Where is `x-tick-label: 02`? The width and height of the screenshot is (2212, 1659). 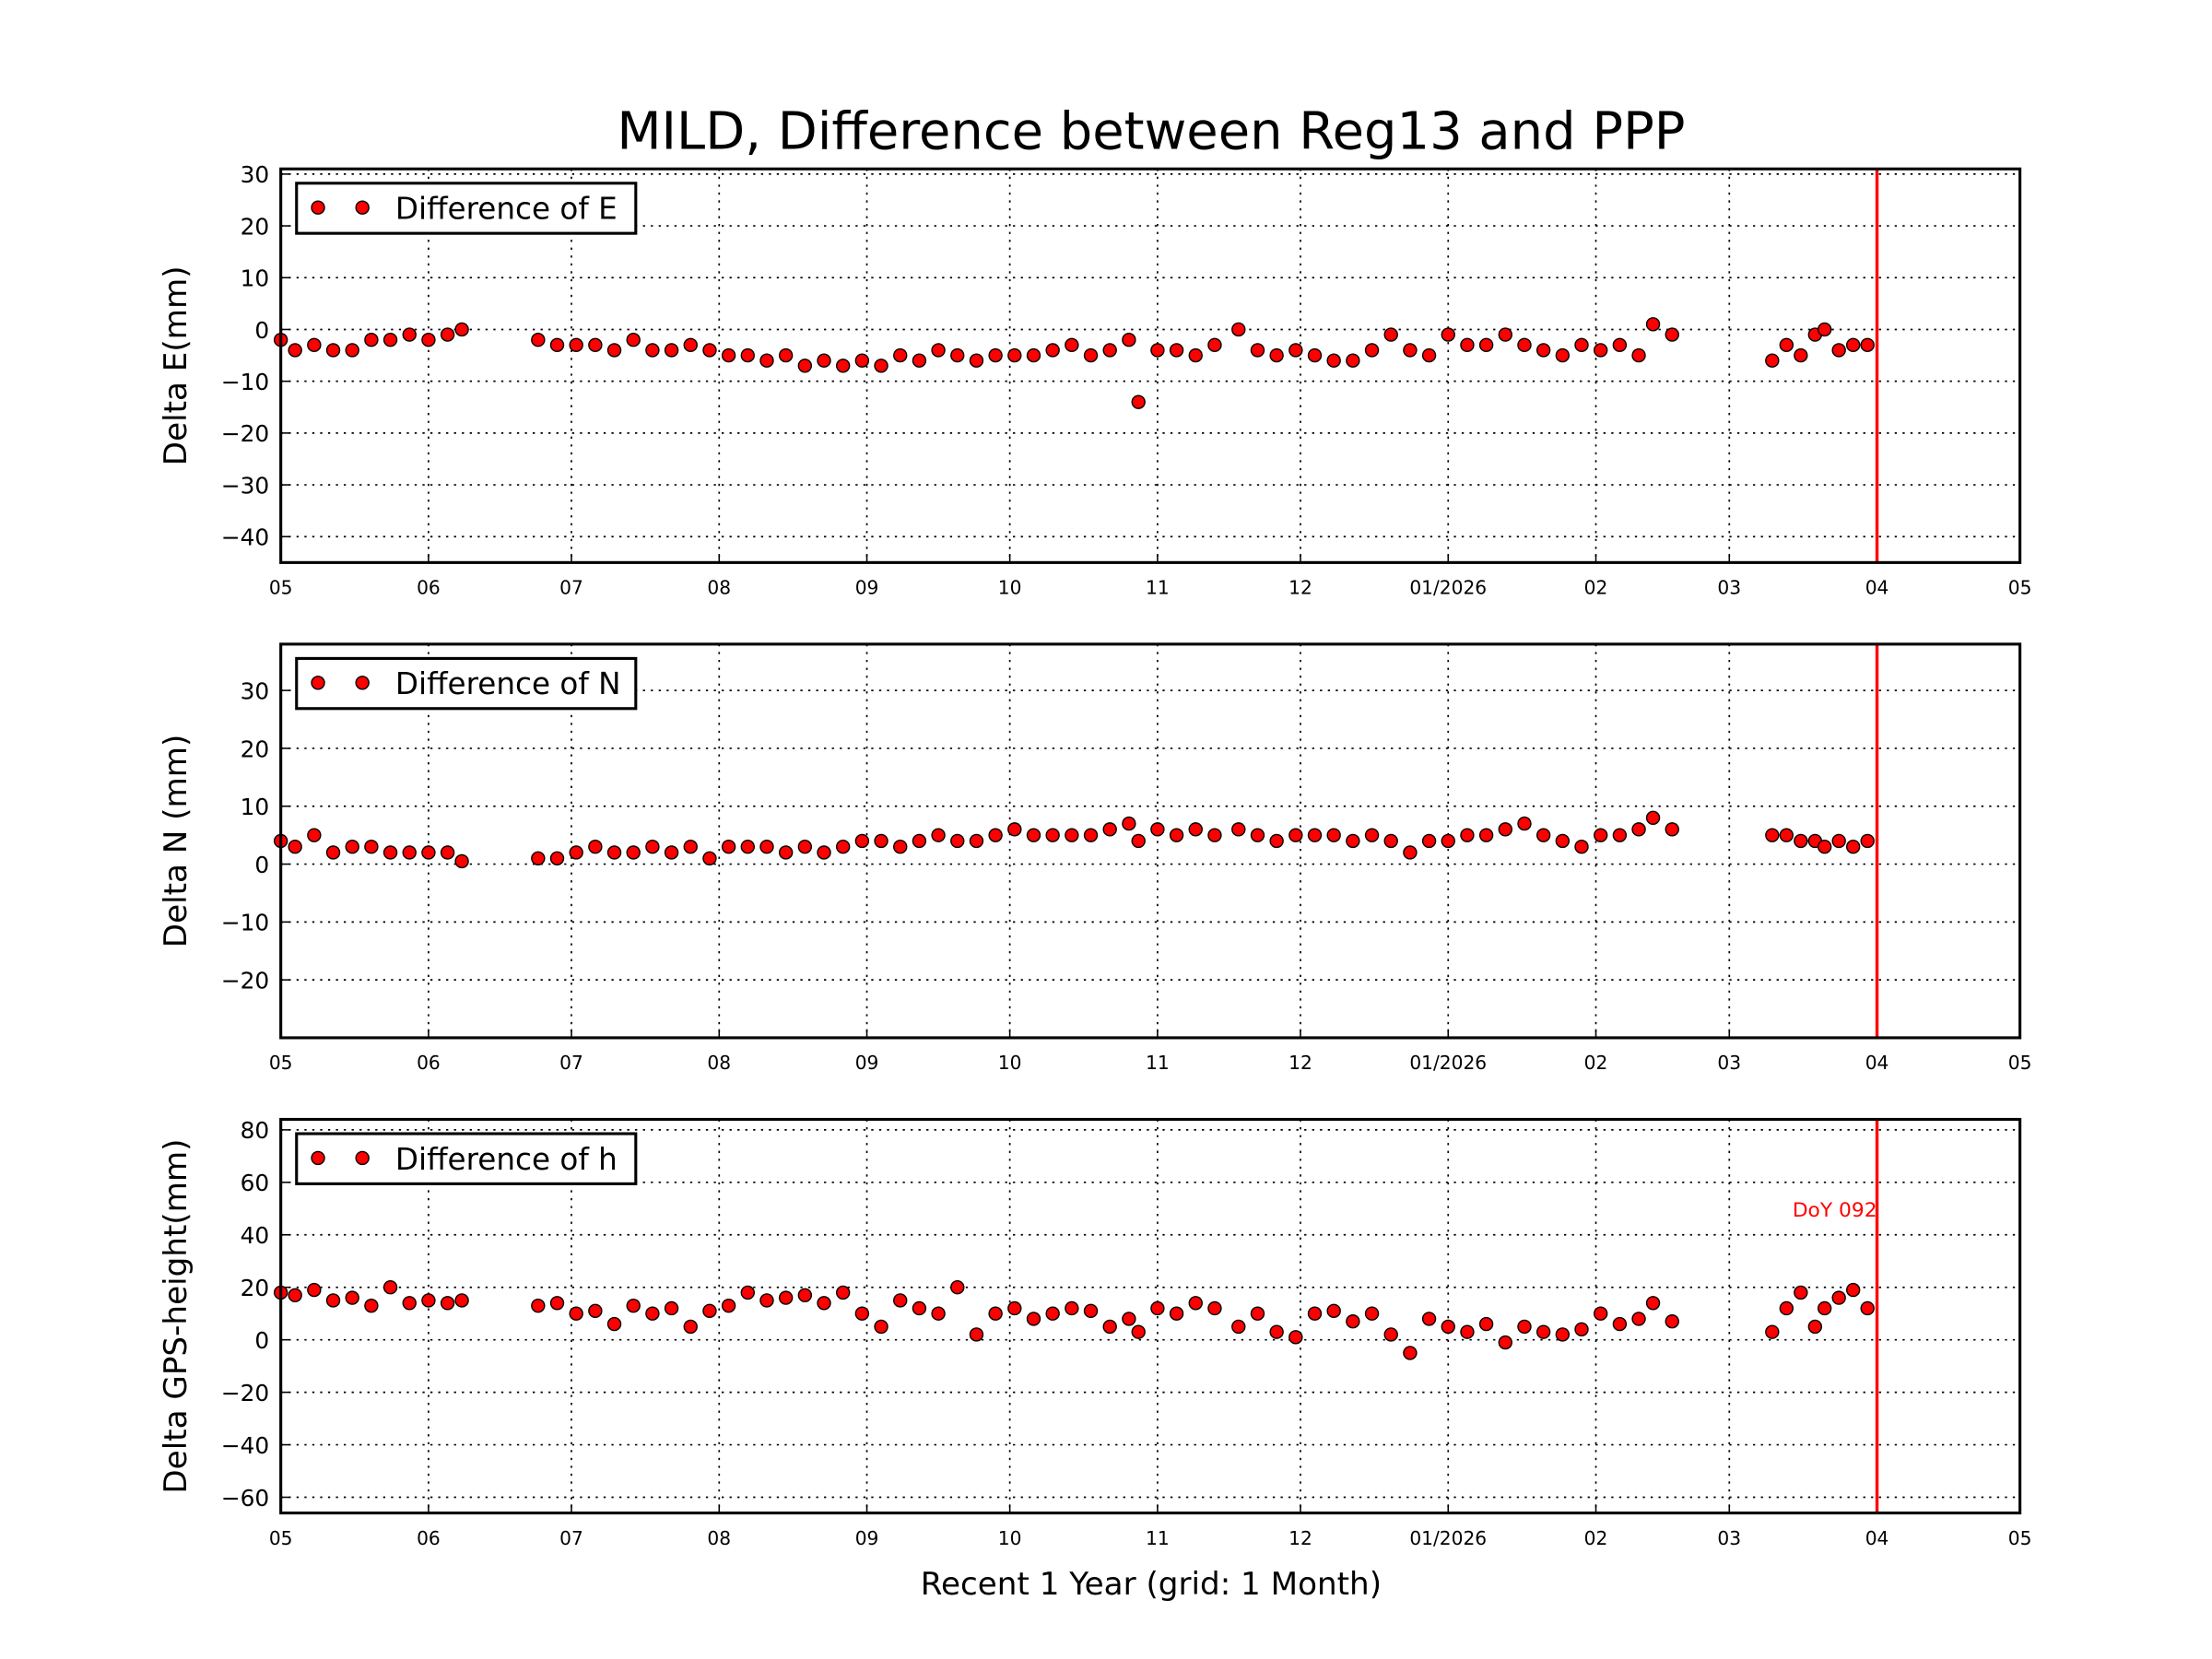
x-tick-label: 02 is located at coordinates (1596, 1063).